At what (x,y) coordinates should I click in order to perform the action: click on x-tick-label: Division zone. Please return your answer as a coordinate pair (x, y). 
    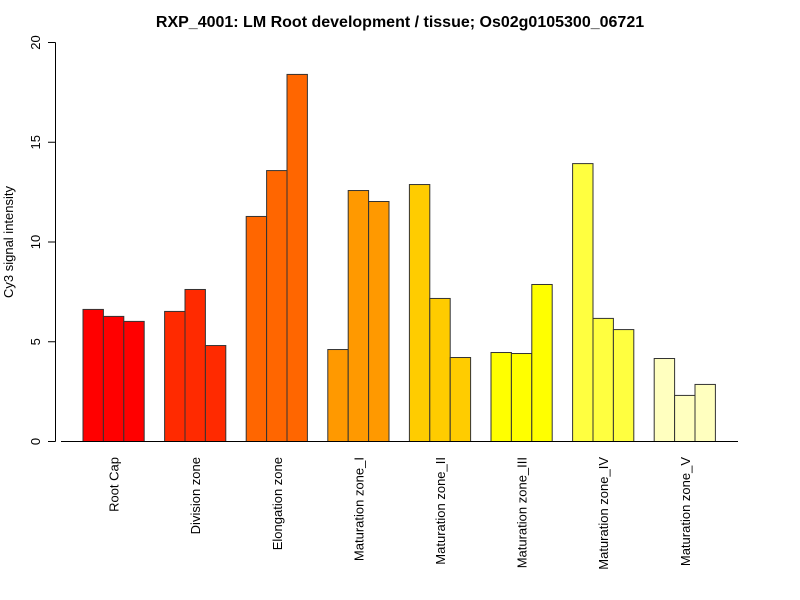
    Looking at the image, I should click on (195, 495).